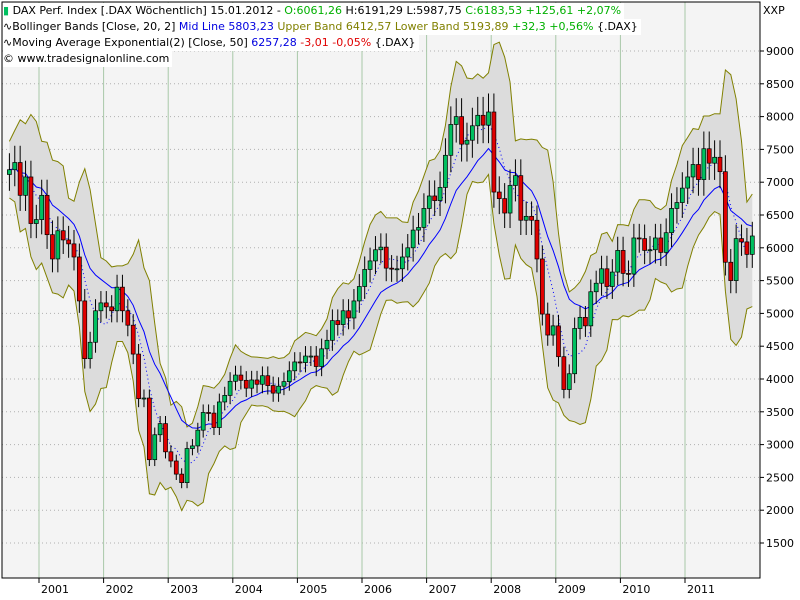  What do you see at coordinates (443, 589) in the screenshot?
I see `x-tick-label: 2007` at bounding box center [443, 589].